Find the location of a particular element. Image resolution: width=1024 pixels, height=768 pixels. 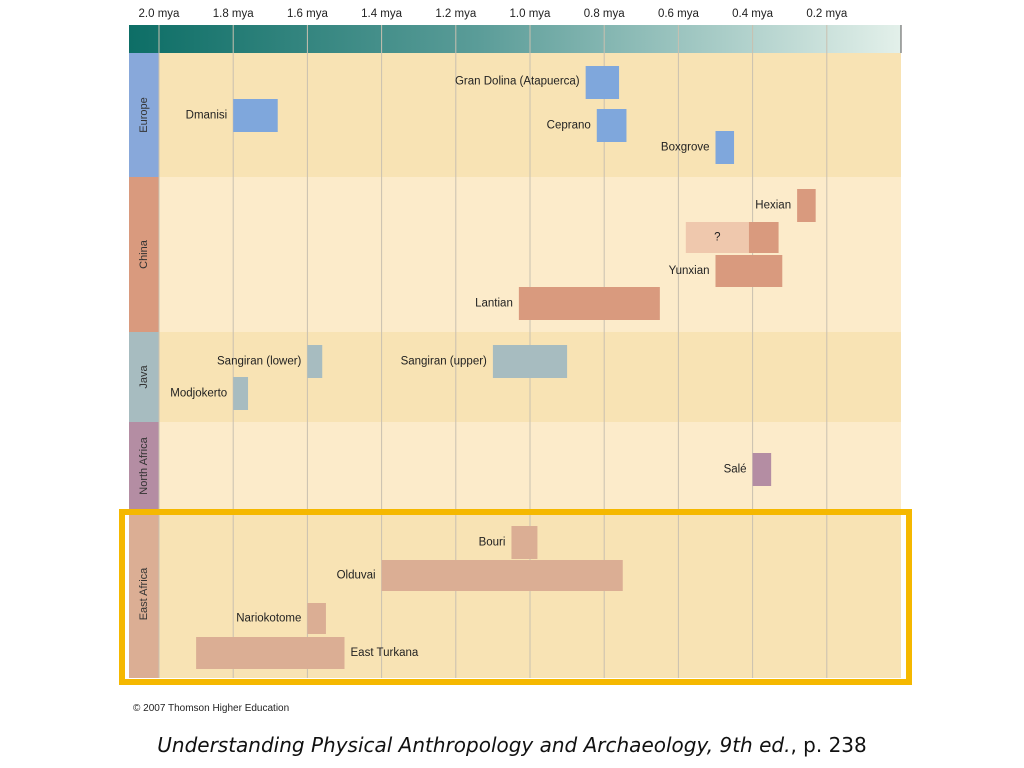

time-axis-header is located at coordinates (515, 39).